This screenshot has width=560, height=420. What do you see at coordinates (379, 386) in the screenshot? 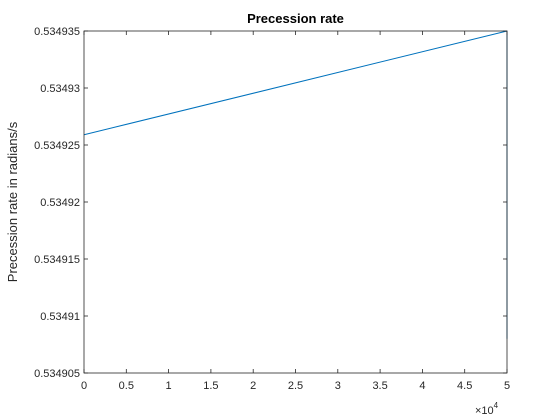
I see `x-tick-label: 3.5` at bounding box center [379, 386].